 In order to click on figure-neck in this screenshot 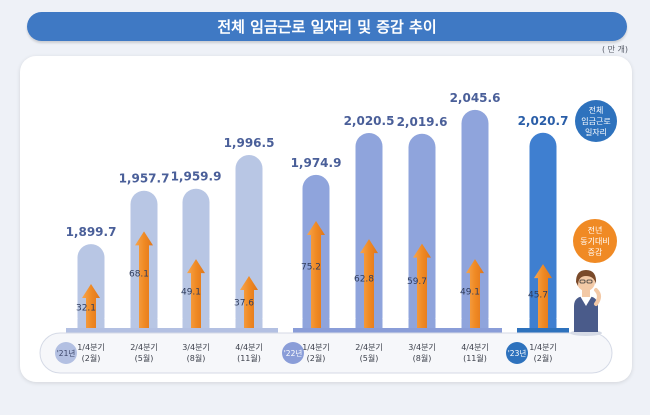, I will do `click(586, 293)`.